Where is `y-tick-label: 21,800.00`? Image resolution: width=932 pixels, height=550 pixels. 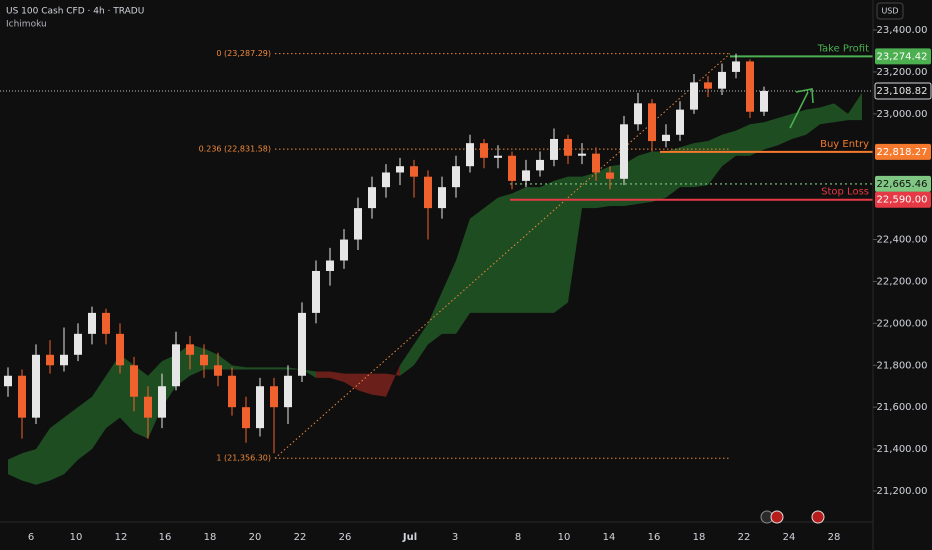 y-tick-label: 21,800.00 is located at coordinates (902, 365).